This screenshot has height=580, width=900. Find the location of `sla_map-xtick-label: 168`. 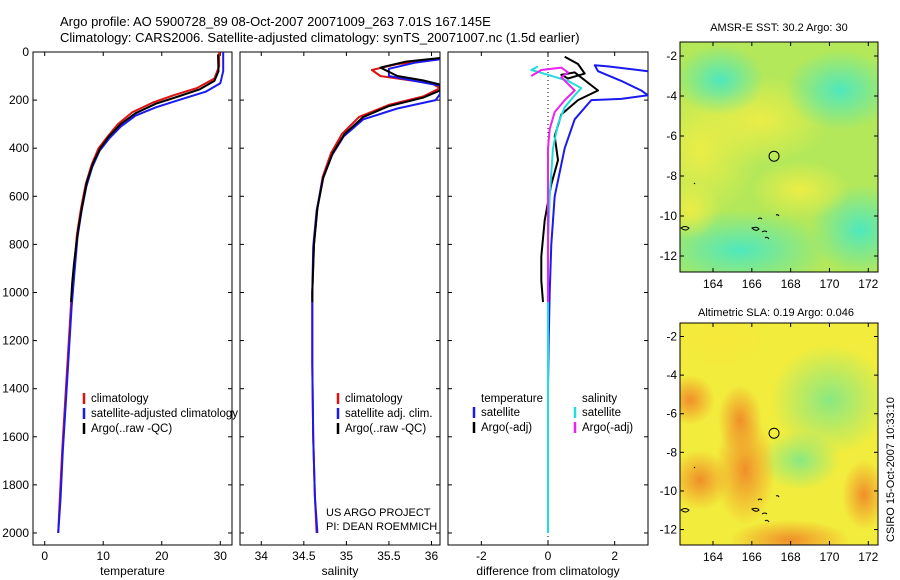

sla_map-xtick-label: 168 is located at coordinates (791, 557).